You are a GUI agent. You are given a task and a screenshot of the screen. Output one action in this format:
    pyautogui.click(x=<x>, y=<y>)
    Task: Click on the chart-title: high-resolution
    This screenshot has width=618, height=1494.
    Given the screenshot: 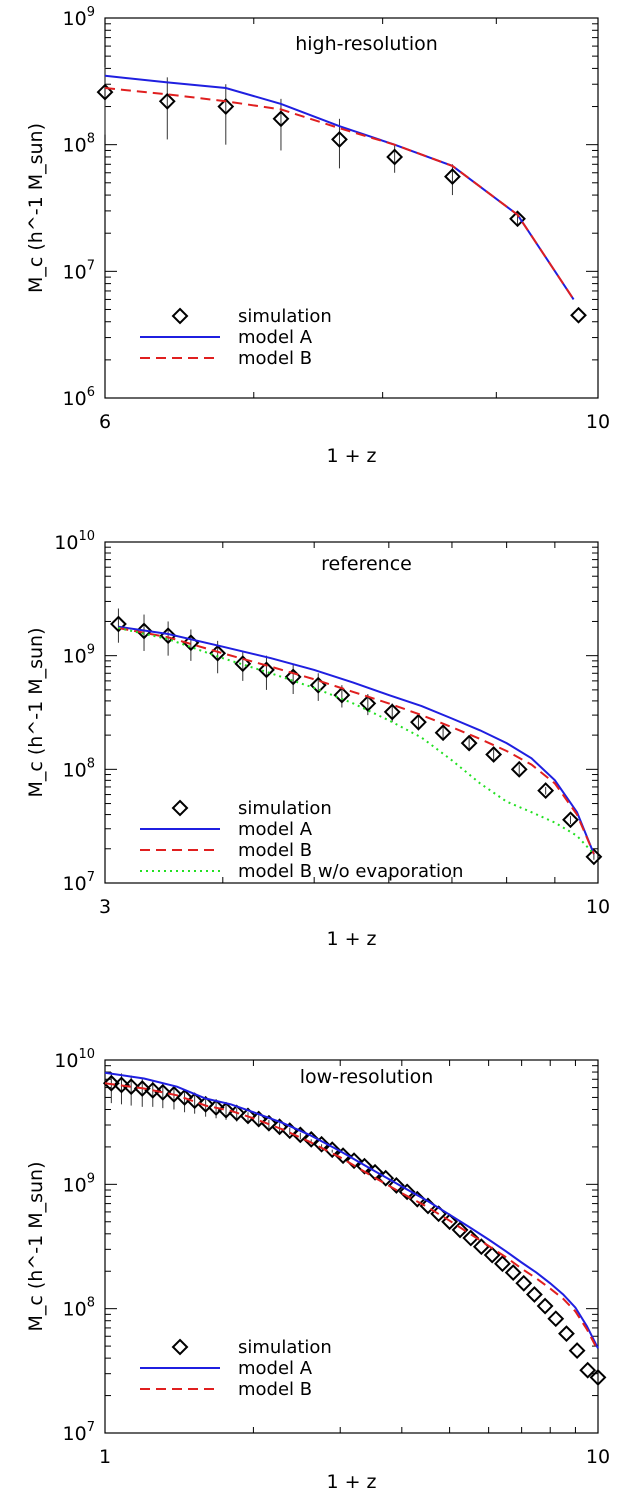 What is the action you would take?
    pyautogui.click(x=366, y=44)
    